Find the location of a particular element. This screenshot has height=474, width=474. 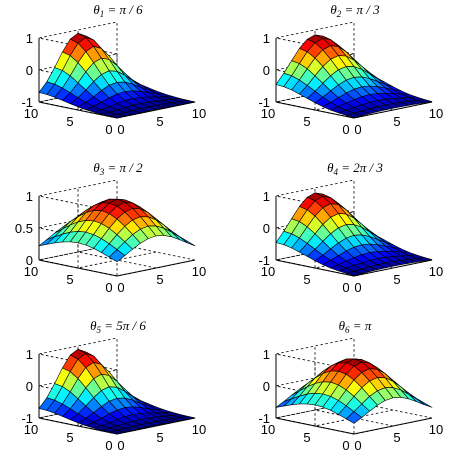

panel-title: θ6 = π is located at coordinates (355, 326).